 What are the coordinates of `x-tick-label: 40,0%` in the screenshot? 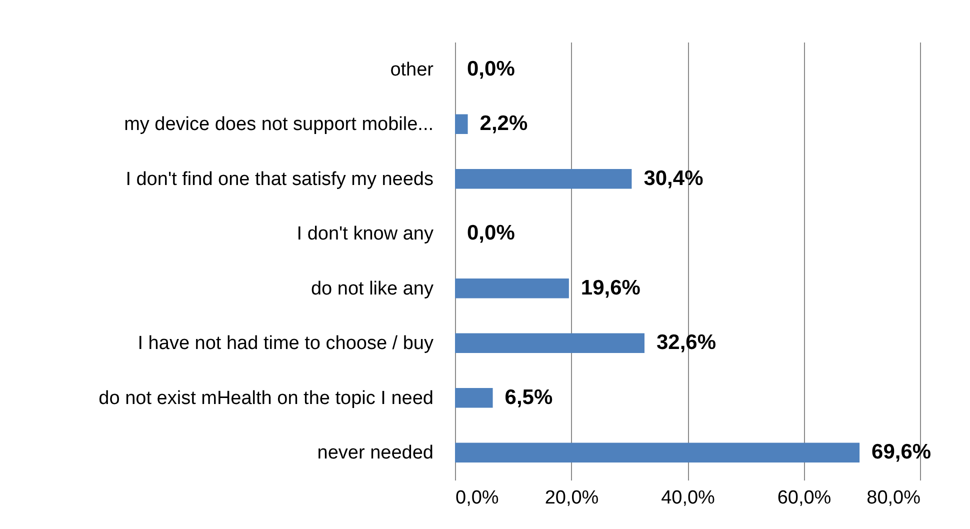 It's located at (688, 498).